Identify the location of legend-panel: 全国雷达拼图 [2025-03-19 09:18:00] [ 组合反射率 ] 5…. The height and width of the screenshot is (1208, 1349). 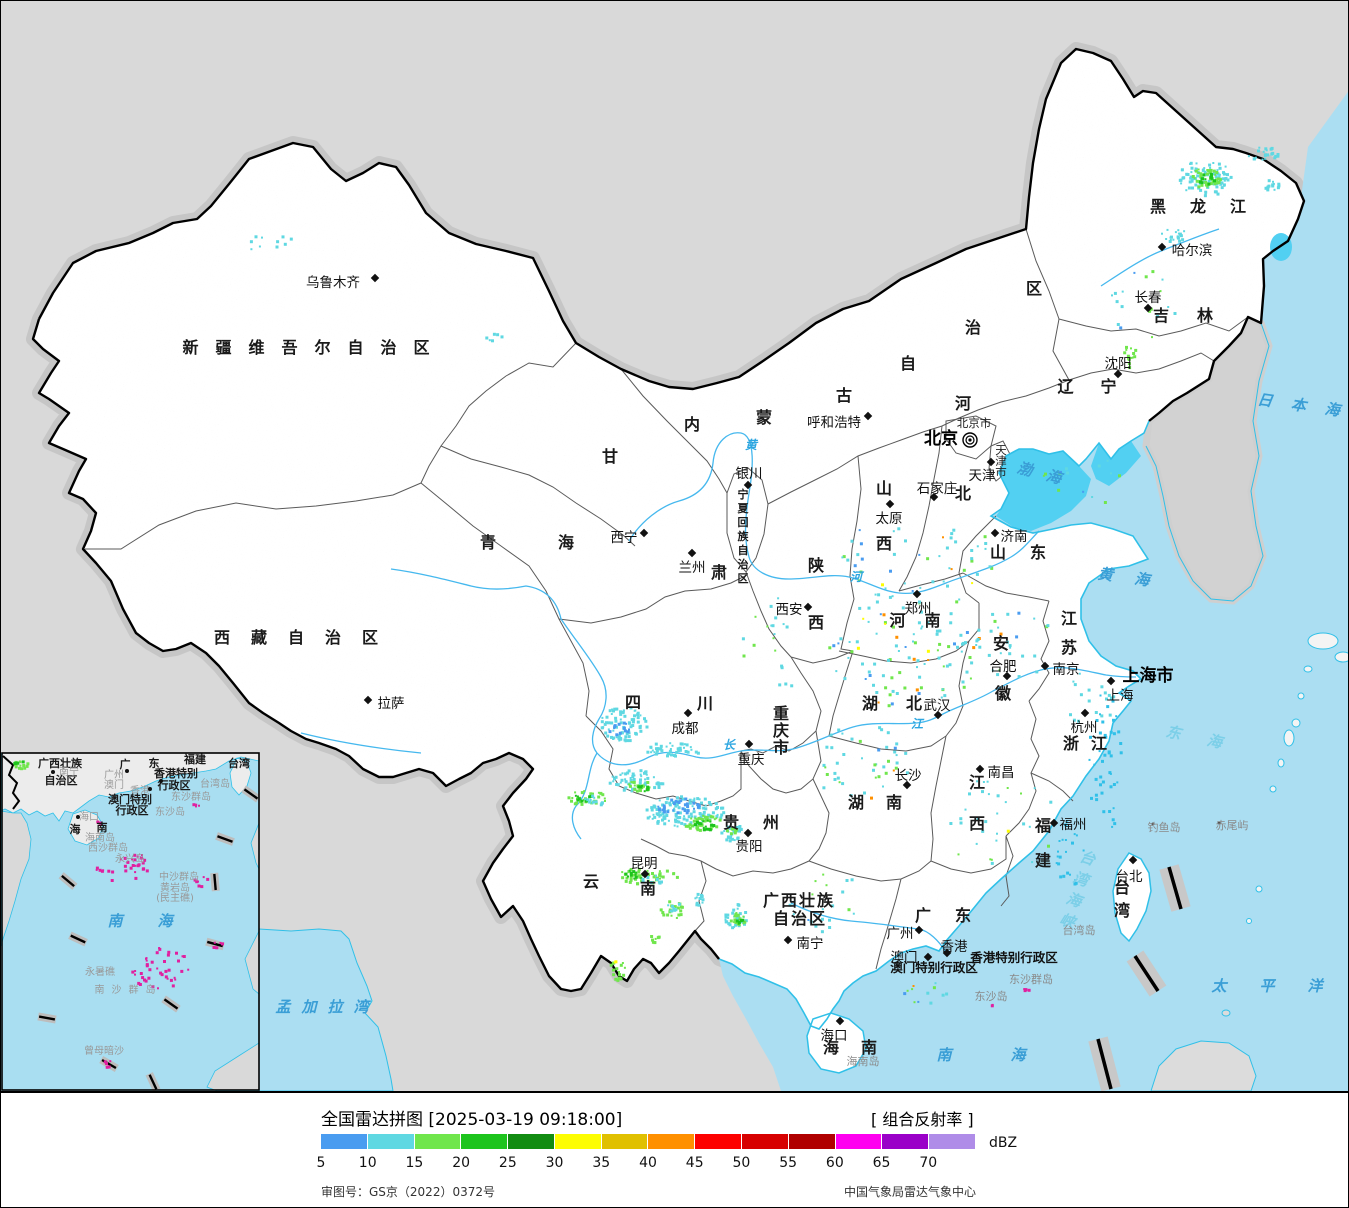
(674, 1149).